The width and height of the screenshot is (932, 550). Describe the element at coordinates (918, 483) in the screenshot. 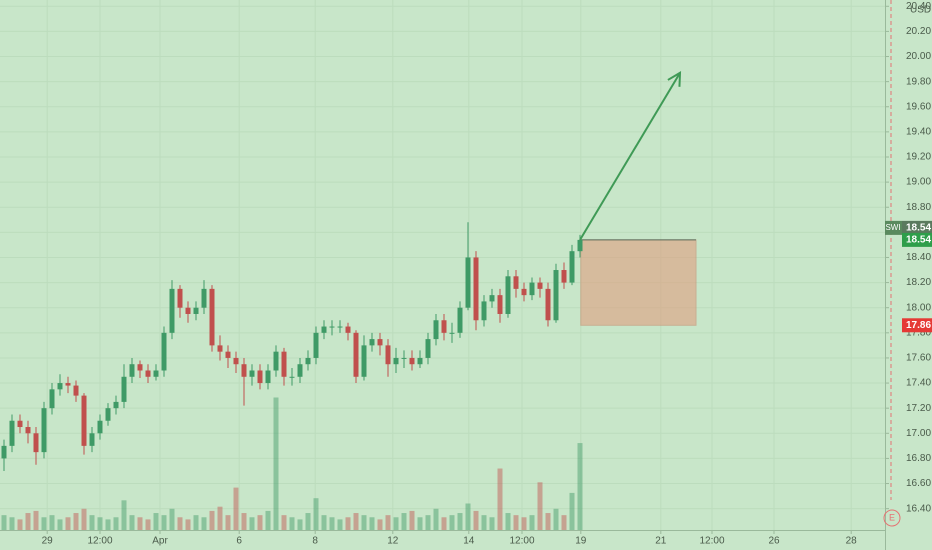

I see `y-tick-label: 16.60` at that location.